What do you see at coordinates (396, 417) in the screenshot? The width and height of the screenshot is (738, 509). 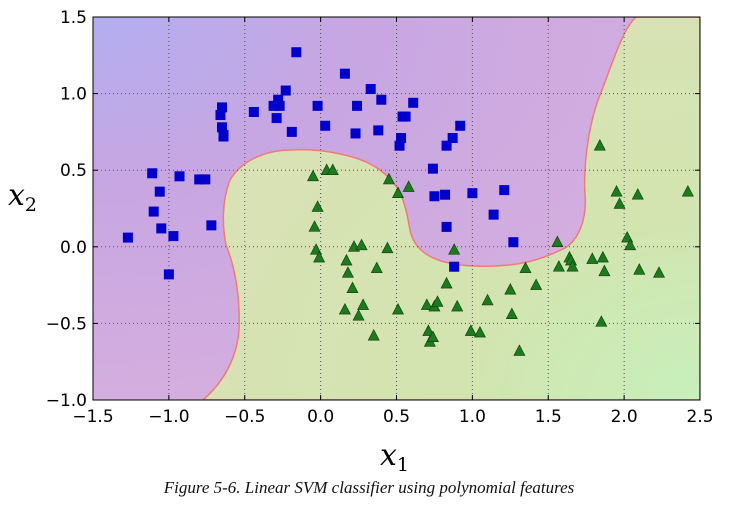 I see `x-tick-label: 0.5` at bounding box center [396, 417].